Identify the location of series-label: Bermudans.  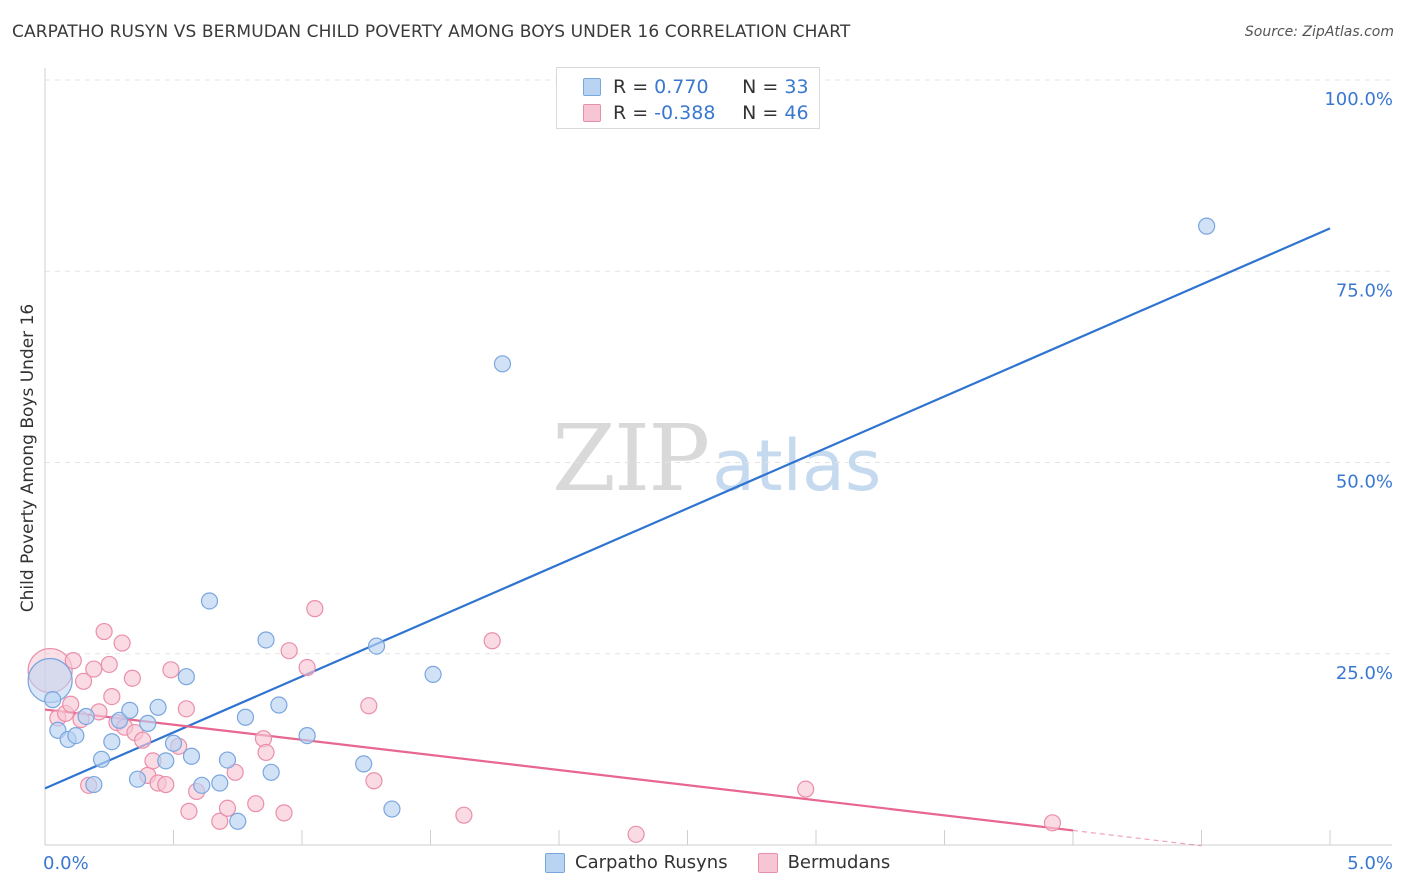
(839, 862).